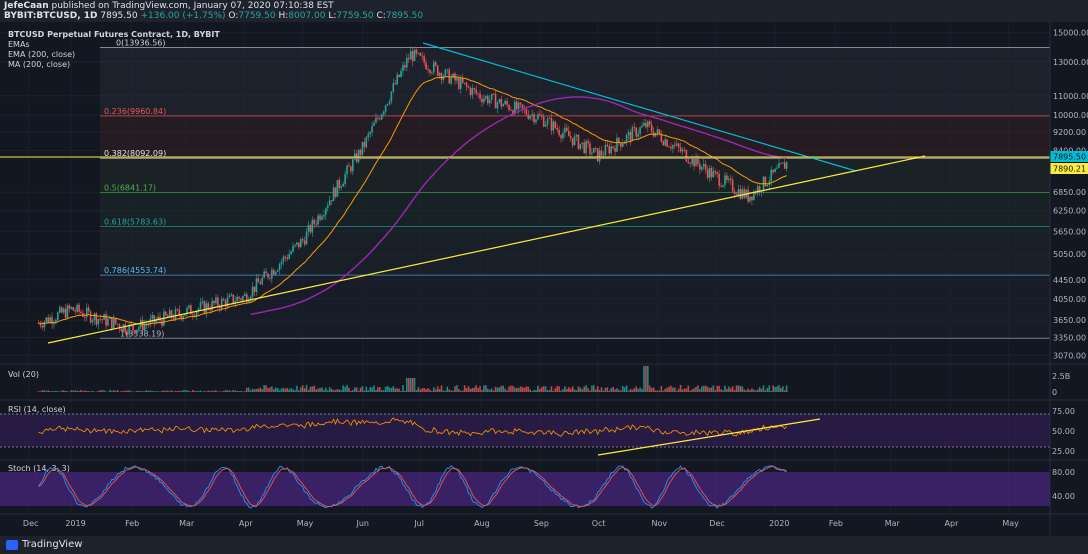  Describe the element at coordinates (1010, 523) in the screenshot. I see `time-tick: May` at that location.